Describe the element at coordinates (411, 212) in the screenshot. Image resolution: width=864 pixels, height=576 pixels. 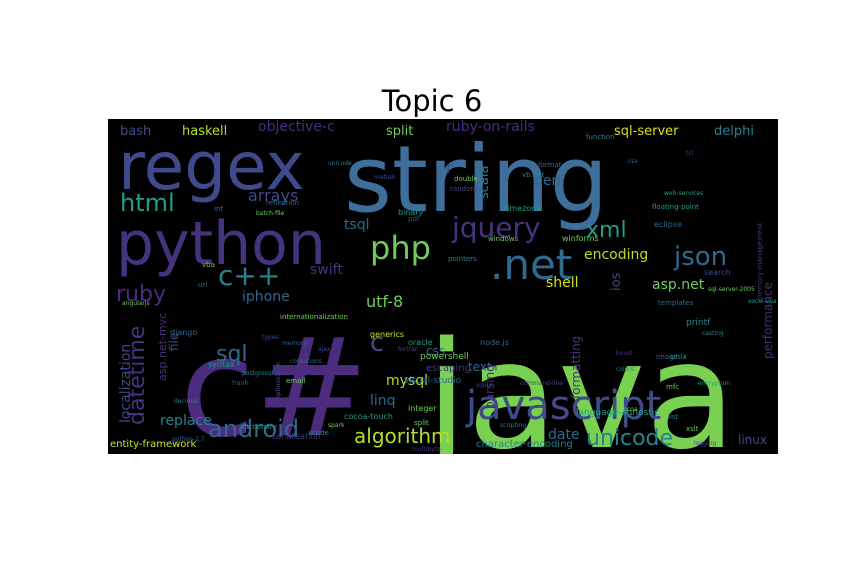
I see `word-binary: binary` at that location.